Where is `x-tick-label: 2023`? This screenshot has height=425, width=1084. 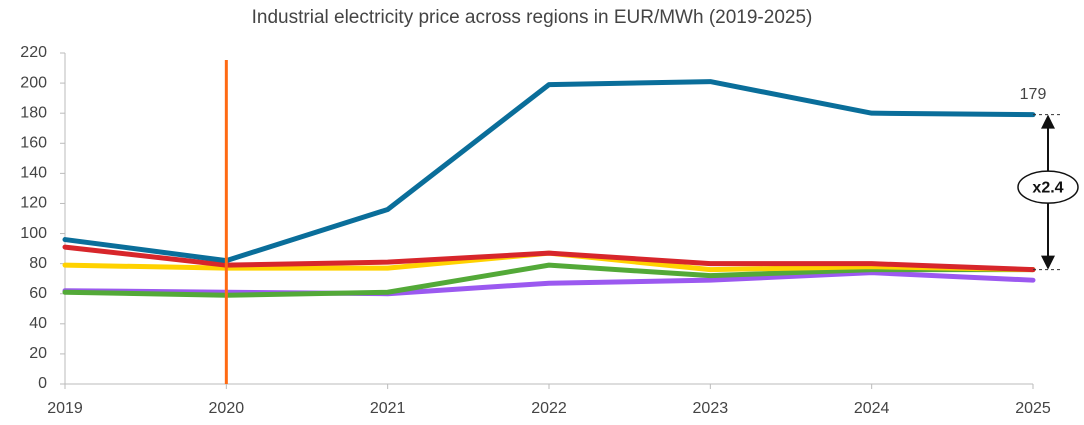 x-tick-label: 2023 is located at coordinates (711, 408).